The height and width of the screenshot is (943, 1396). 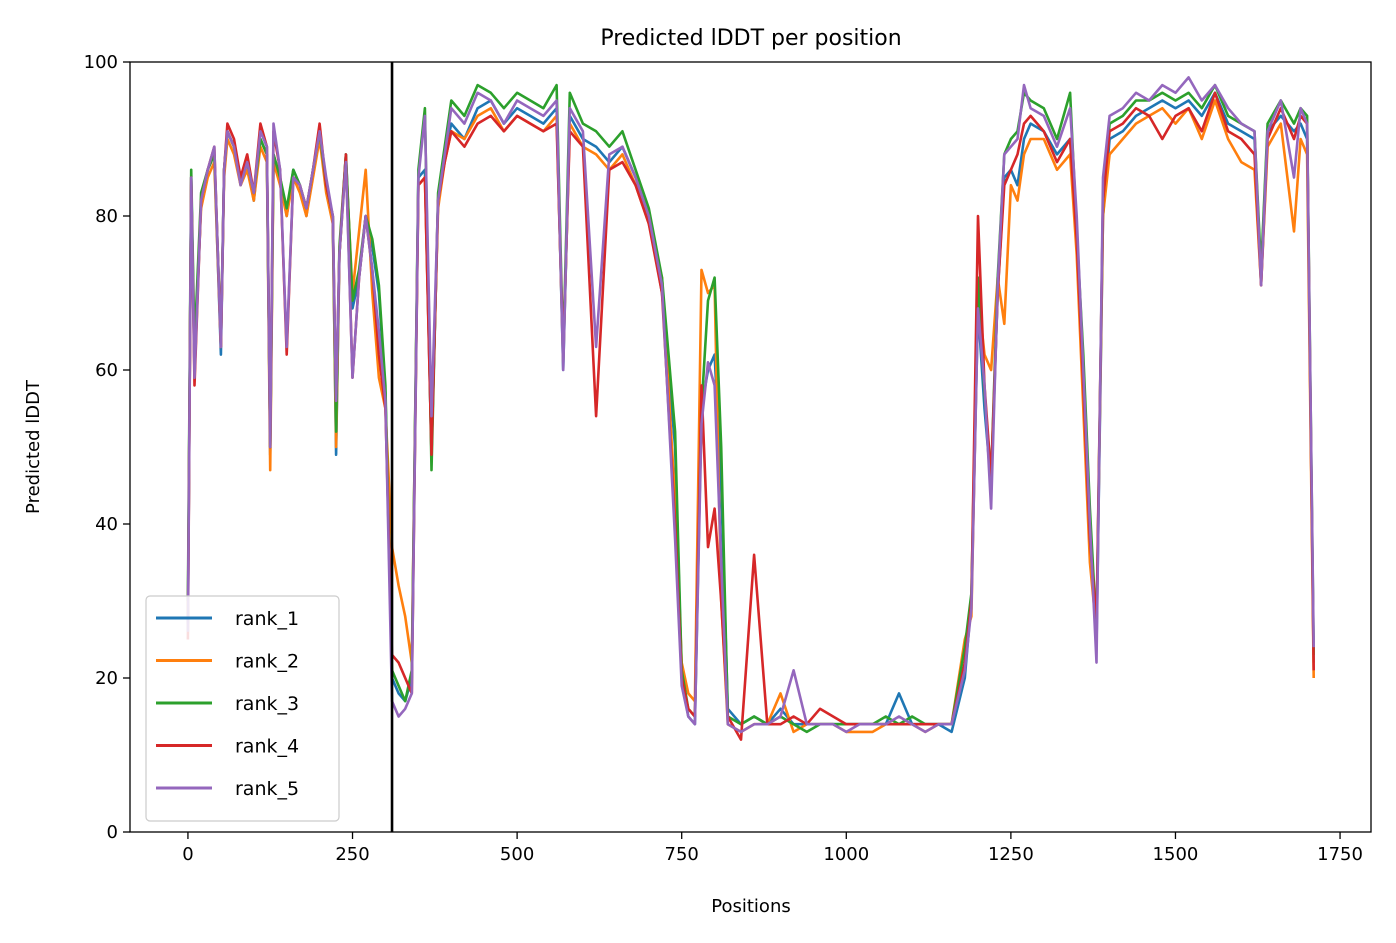 I want to click on legend: rank_1 rank_2 rank_3 rank_4 rank_5, so click(x=242, y=708).